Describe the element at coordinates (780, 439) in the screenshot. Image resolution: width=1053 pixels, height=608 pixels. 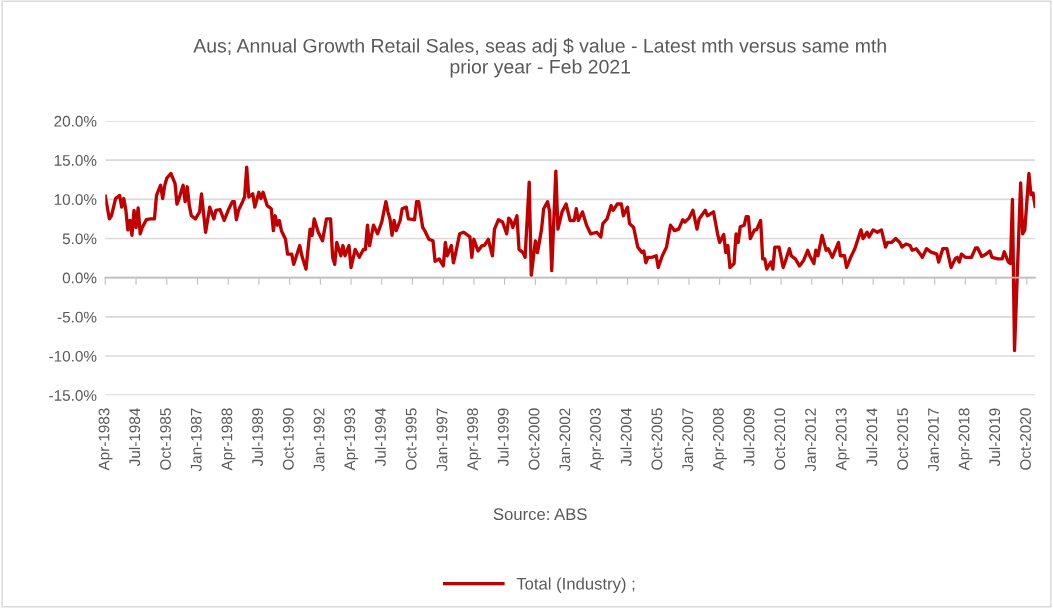
I see `x-tick-label: Oct-2010` at that location.